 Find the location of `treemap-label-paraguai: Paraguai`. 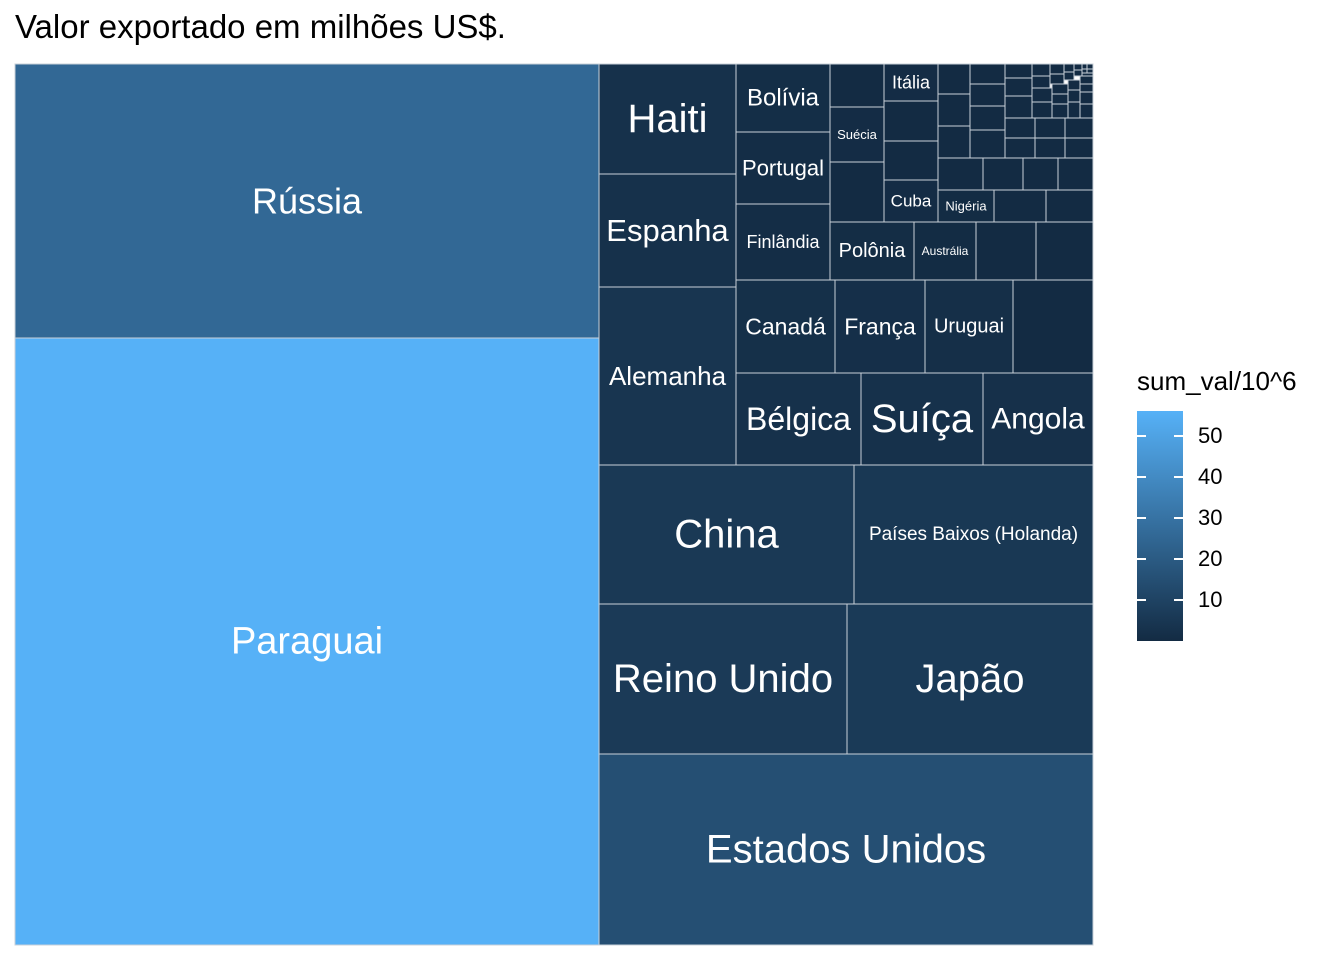

treemap-label-paraguai: Paraguai is located at coordinates (307, 642).